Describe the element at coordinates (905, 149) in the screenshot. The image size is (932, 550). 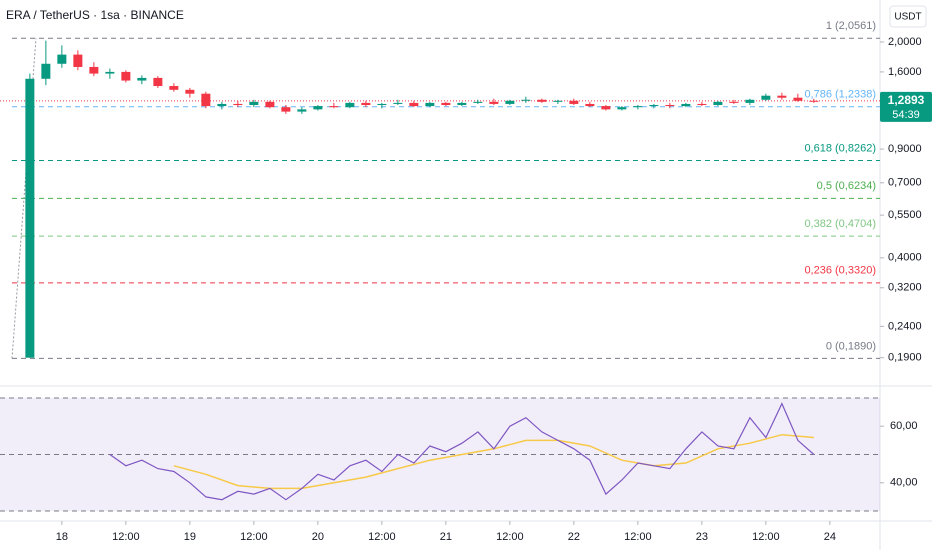
I see `y-tick-label: 0,9000` at that location.